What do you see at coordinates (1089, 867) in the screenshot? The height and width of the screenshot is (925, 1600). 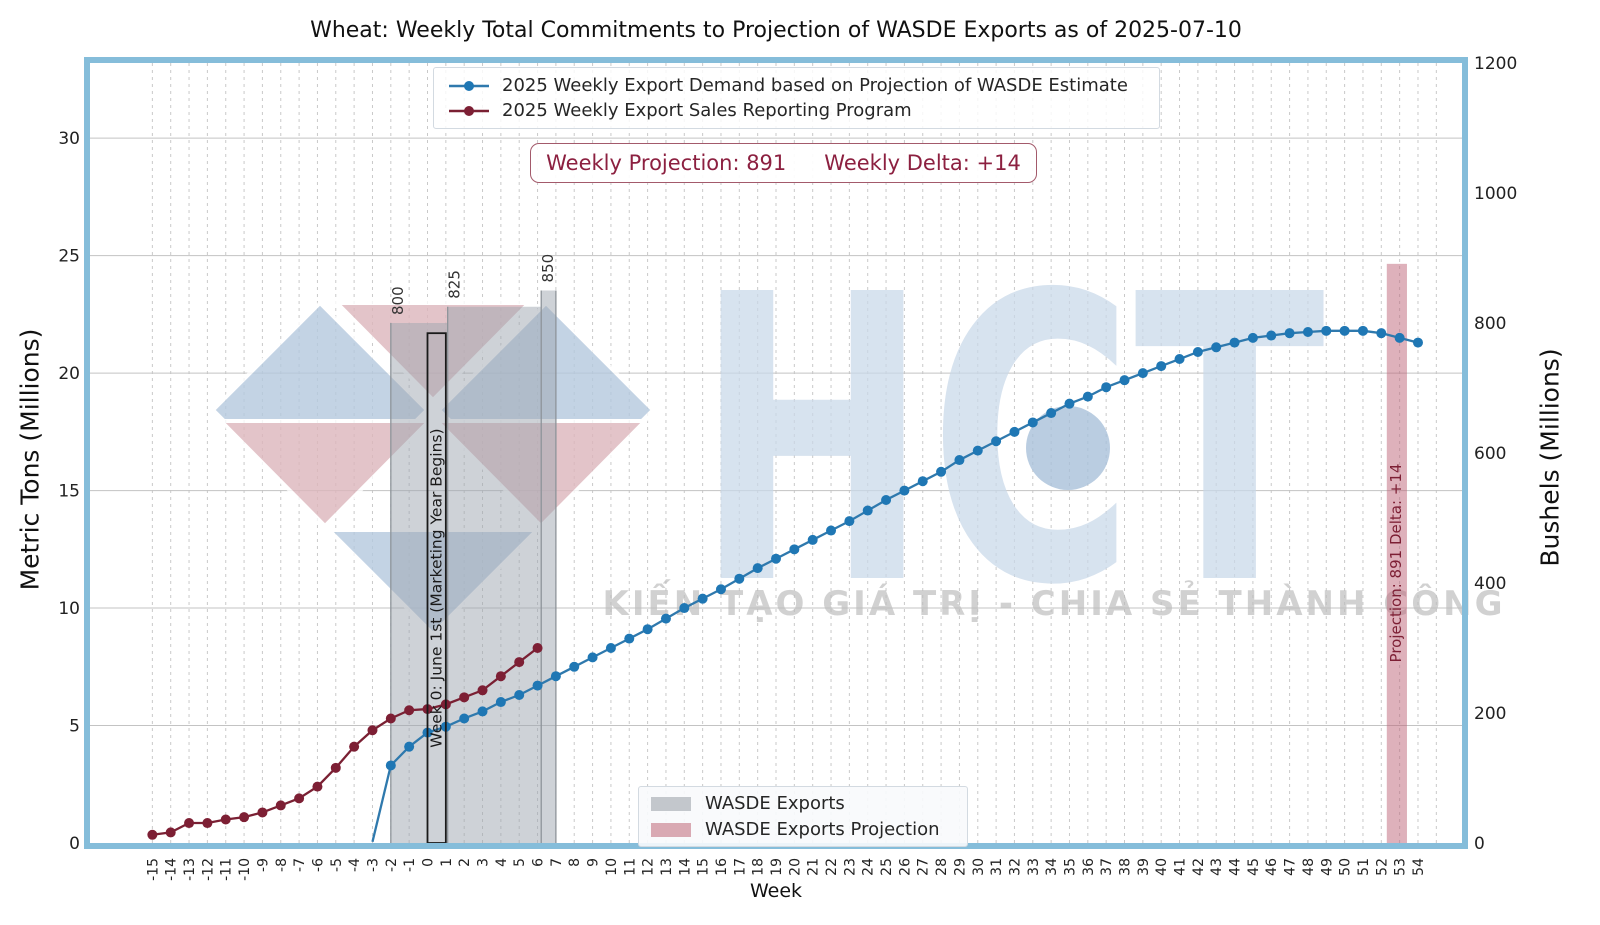 I see `x-tick-label: 36` at bounding box center [1089, 867].